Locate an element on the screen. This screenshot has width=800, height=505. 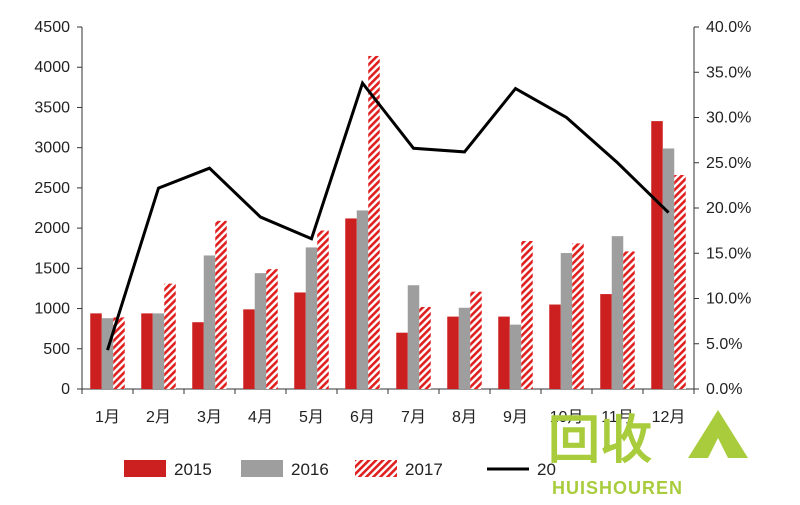
watermark-logo: 回收 HUISHOUREN is located at coordinates (648, 454).